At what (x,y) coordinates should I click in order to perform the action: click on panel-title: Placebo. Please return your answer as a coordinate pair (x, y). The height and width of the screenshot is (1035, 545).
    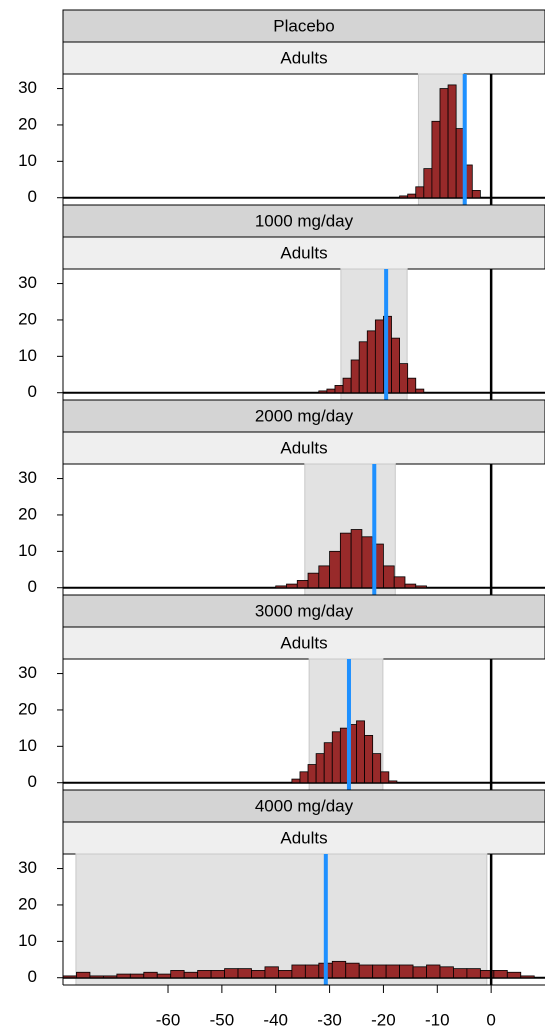
    Looking at the image, I should click on (303, 25).